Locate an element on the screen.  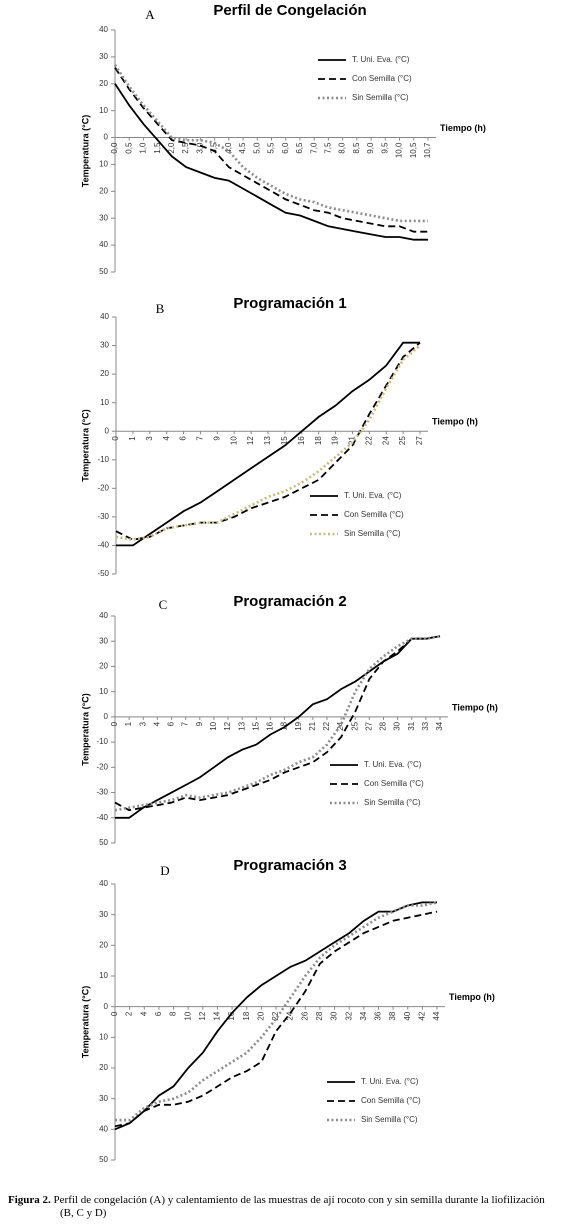
x-tick-label: 20 is located at coordinates (260, 1015).